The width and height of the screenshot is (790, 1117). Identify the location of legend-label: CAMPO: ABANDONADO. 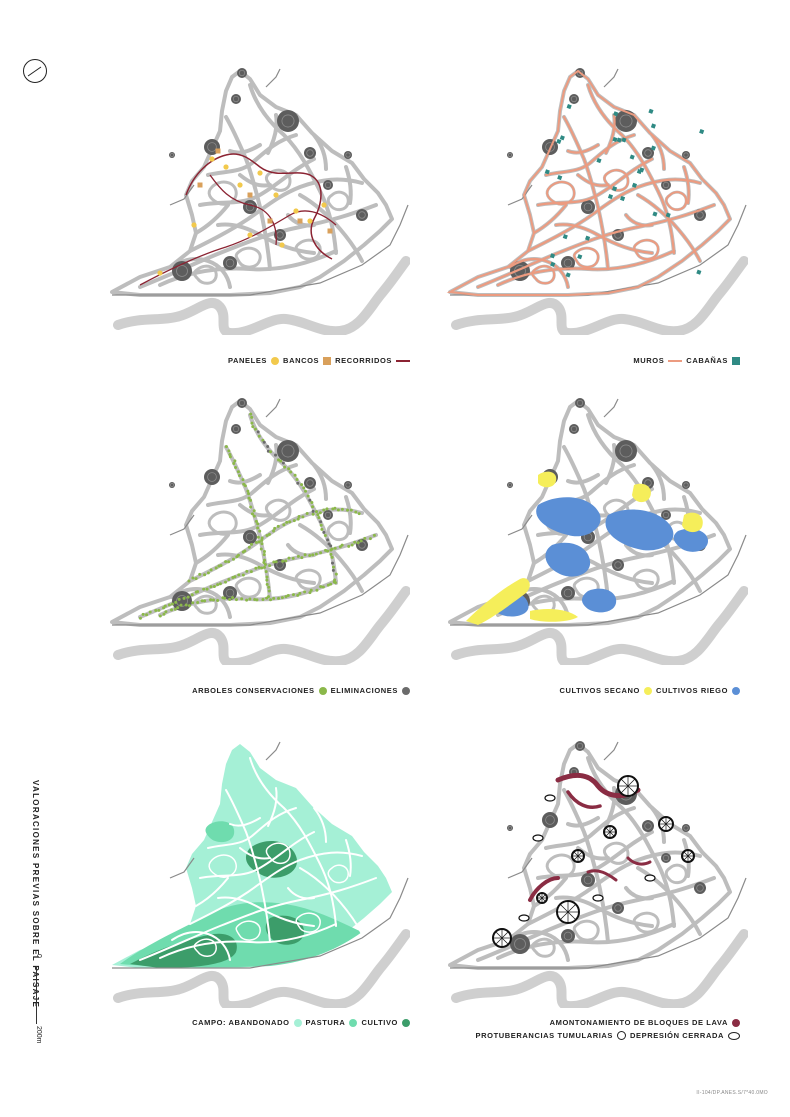
(241, 1022).